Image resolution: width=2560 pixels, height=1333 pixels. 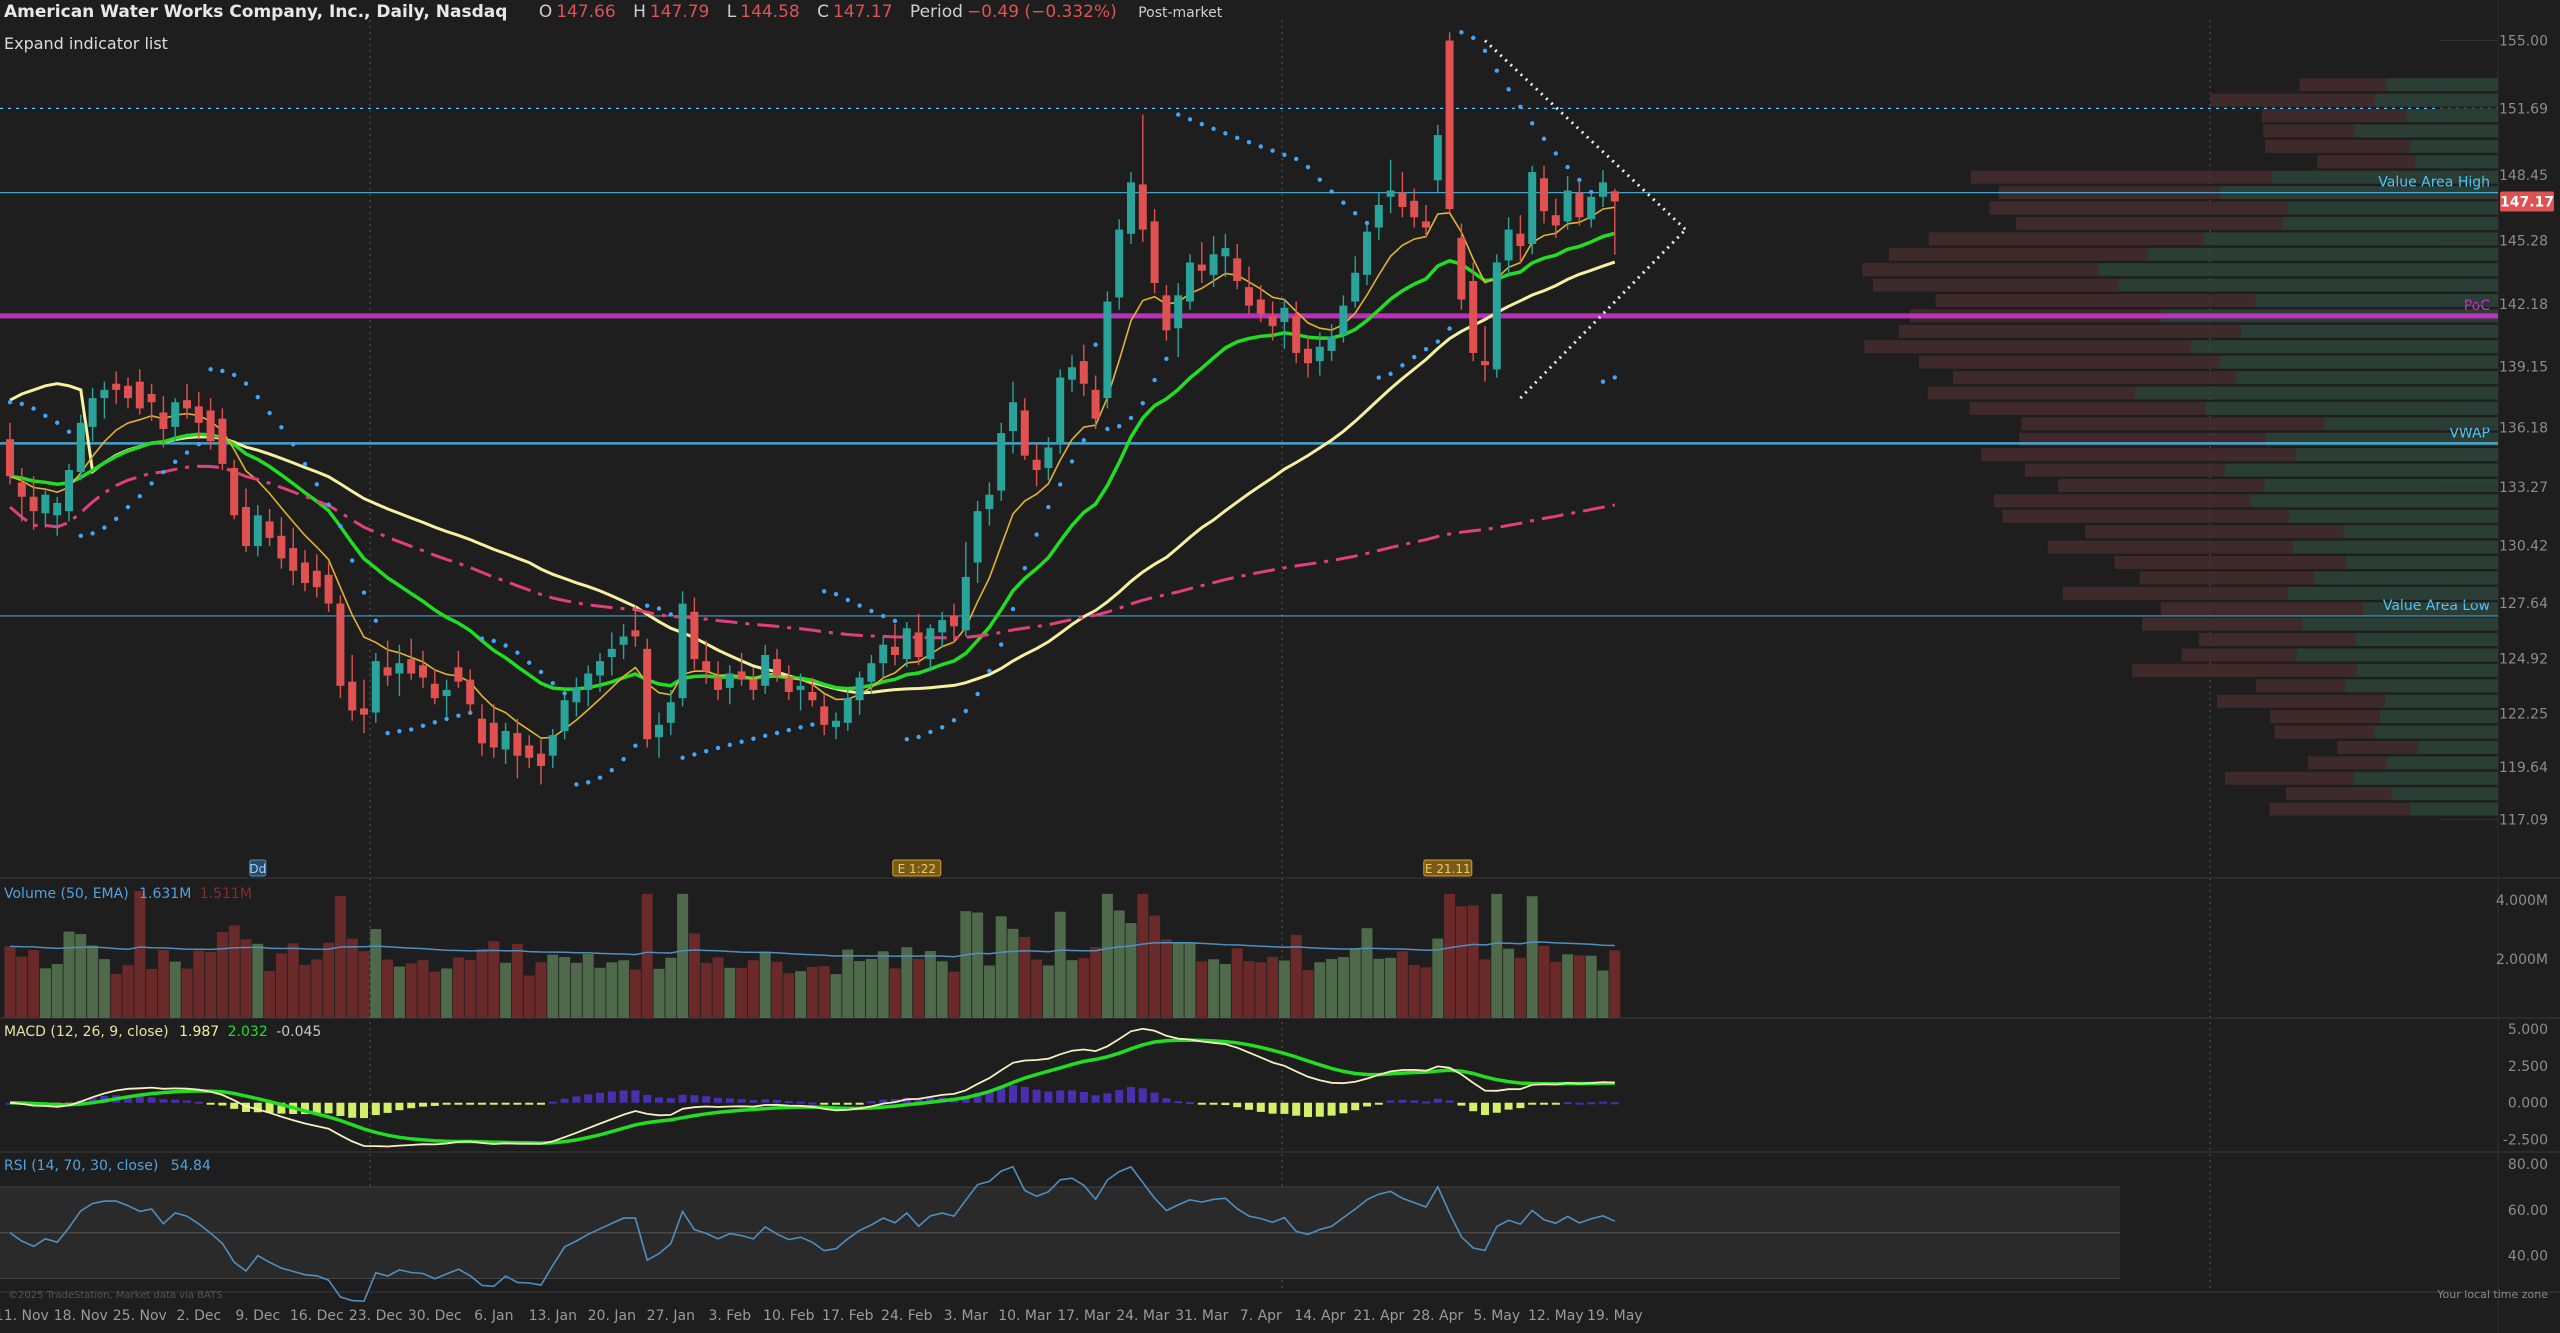 What do you see at coordinates (789, 1316) in the screenshot?
I see `x-tick-label: 10. Feb` at bounding box center [789, 1316].